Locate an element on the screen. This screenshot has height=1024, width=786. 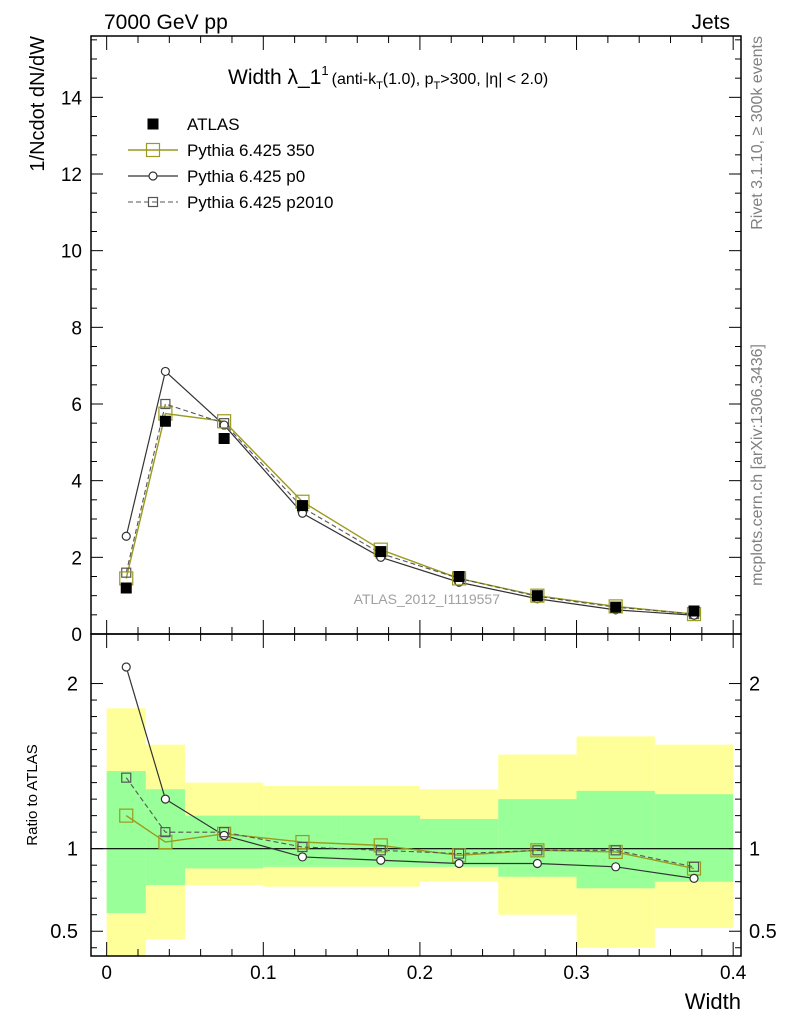
x-tick-label: 0.3 is located at coordinates (576, 973).